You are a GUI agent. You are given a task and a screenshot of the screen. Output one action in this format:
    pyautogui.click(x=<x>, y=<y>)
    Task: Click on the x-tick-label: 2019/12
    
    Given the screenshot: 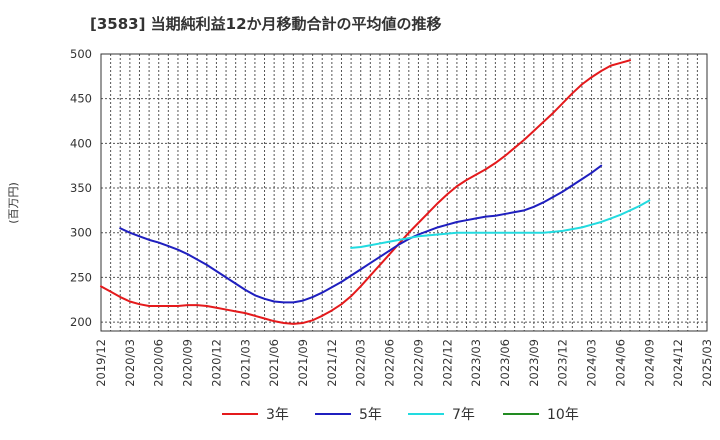 What is the action you would take?
    pyautogui.click(x=101, y=363)
    